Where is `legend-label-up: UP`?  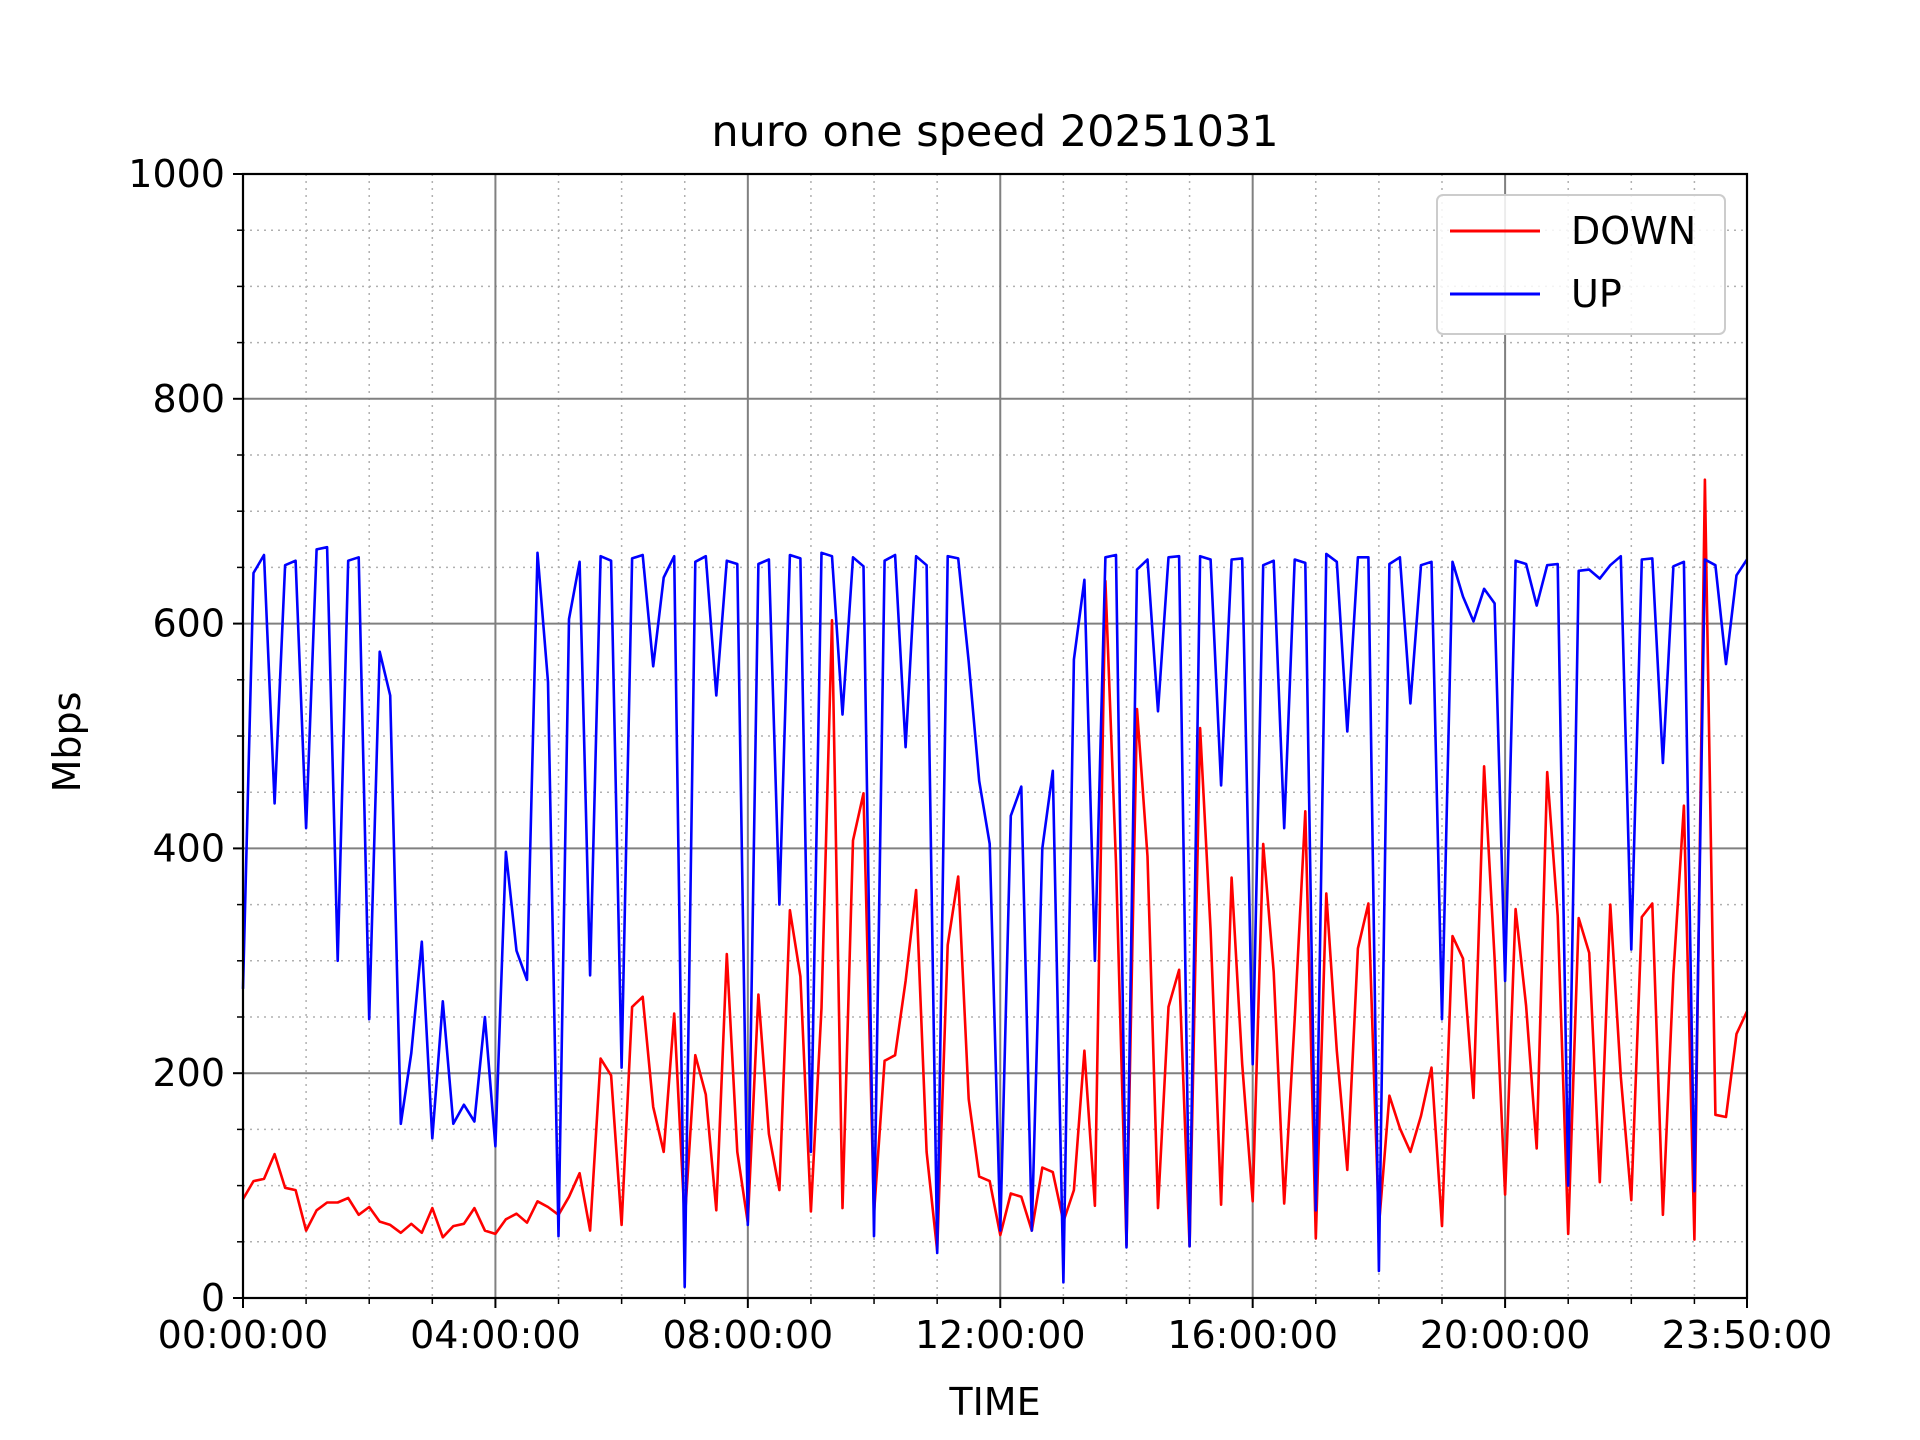
legend-label-up: UP is located at coordinates (1596, 294).